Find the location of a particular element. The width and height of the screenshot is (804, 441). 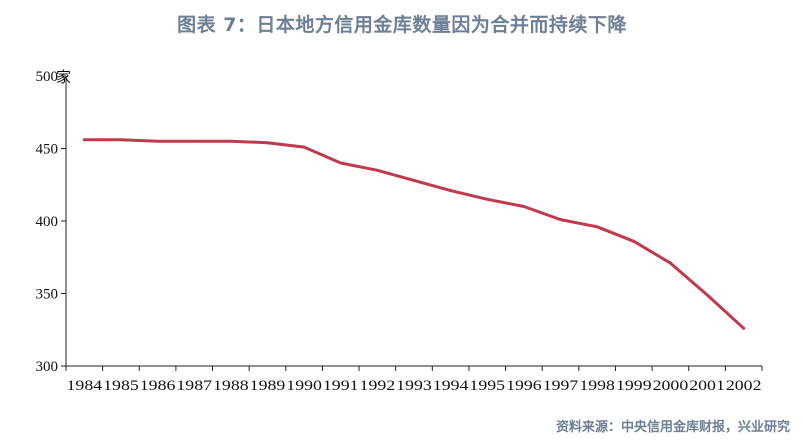

y-tick-label: 300 is located at coordinates (47, 367).